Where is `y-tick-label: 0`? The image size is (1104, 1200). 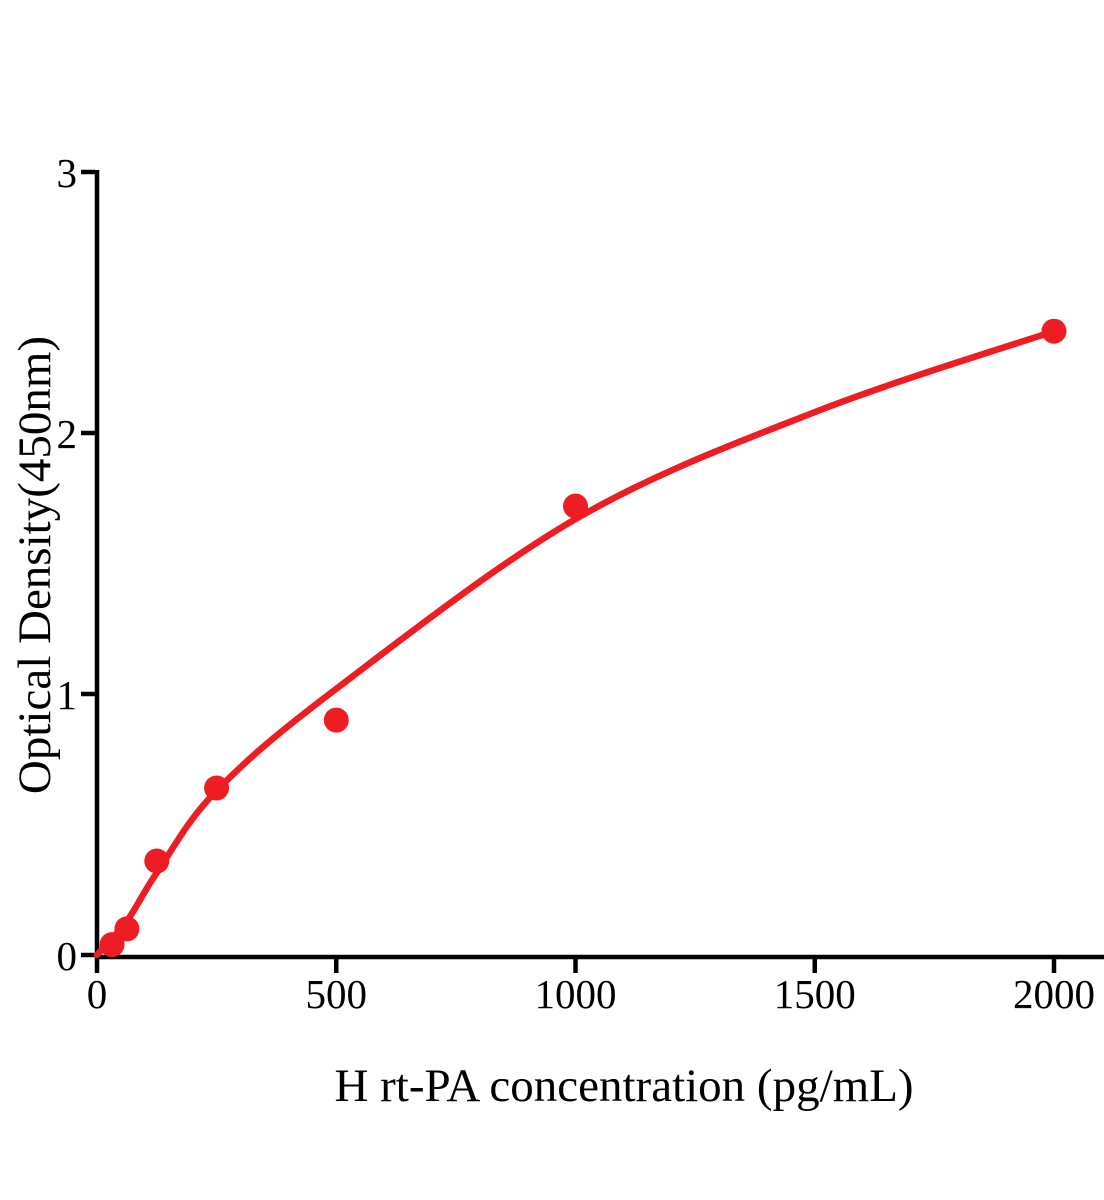 y-tick-label: 0 is located at coordinates (67, 956).